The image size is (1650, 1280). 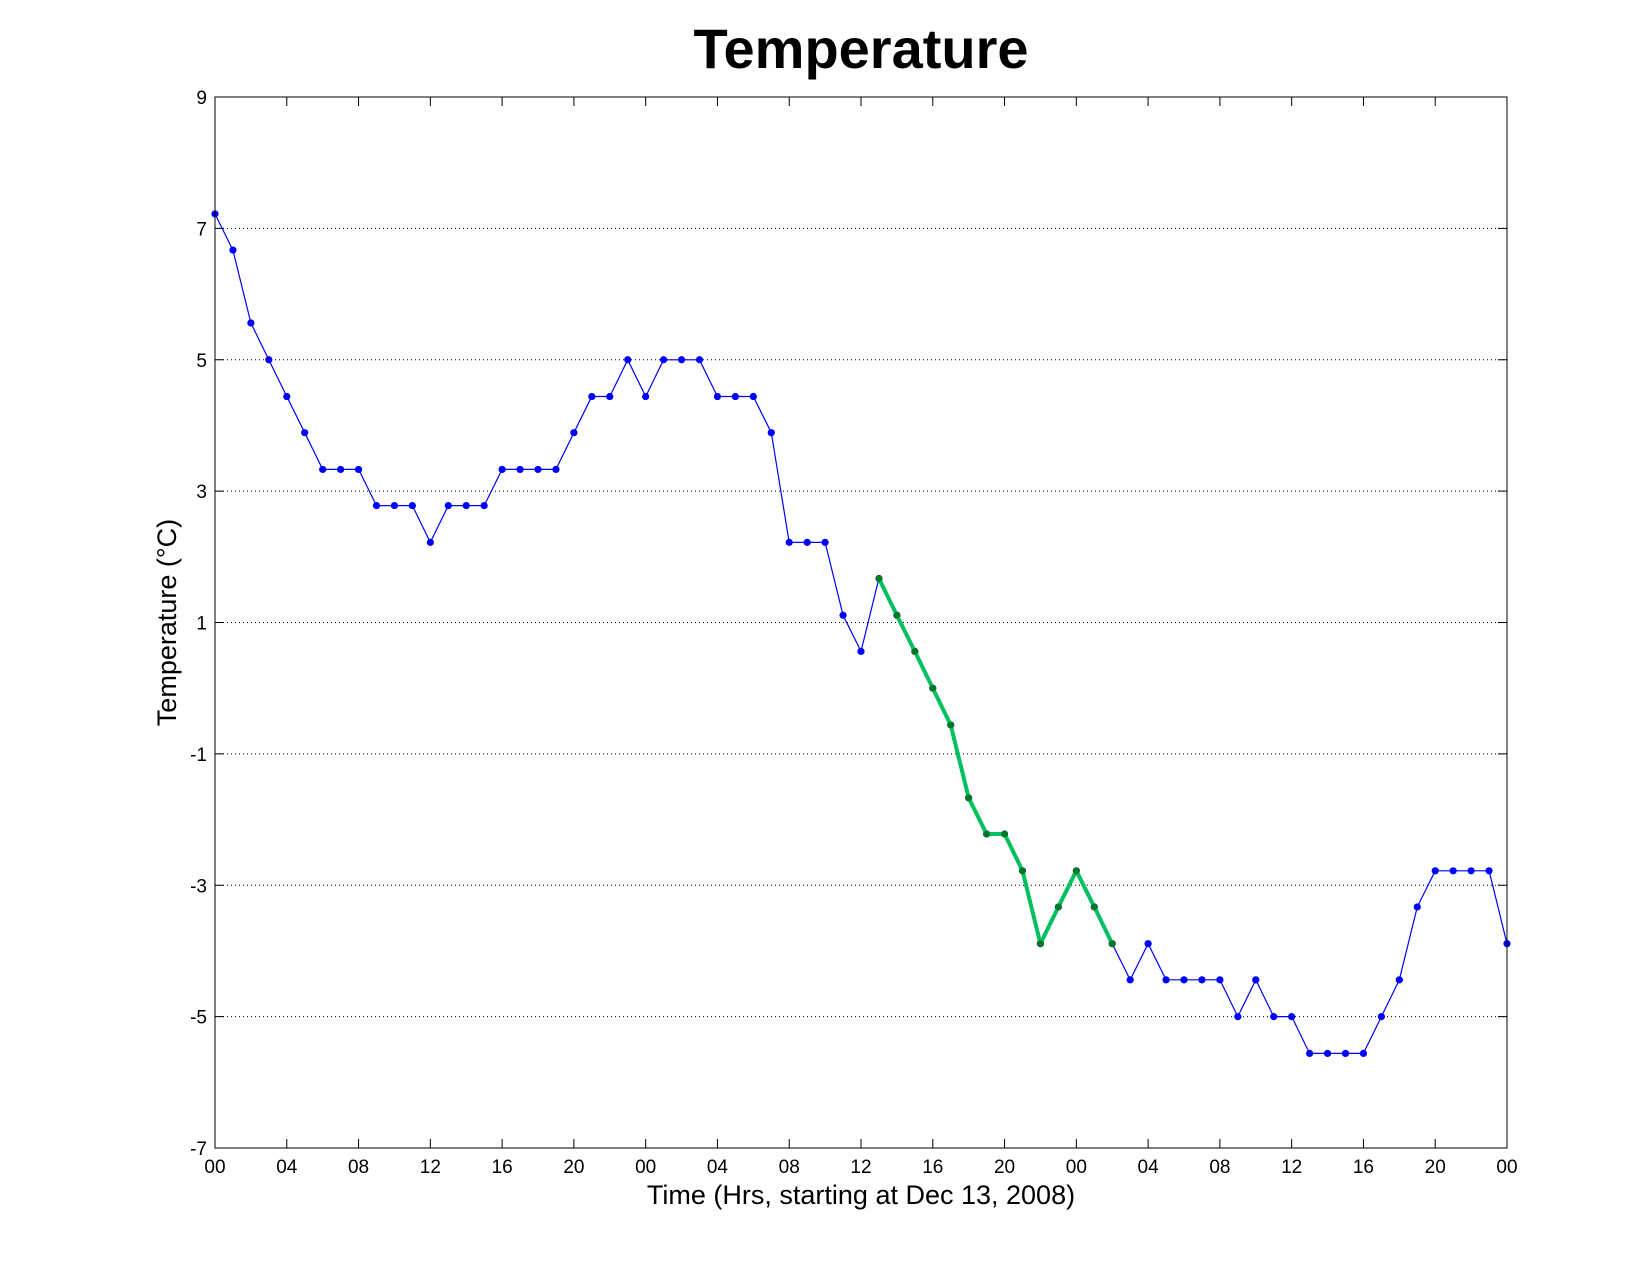 I want to click on y-tick-label: 1, so click(x=201, y=624).